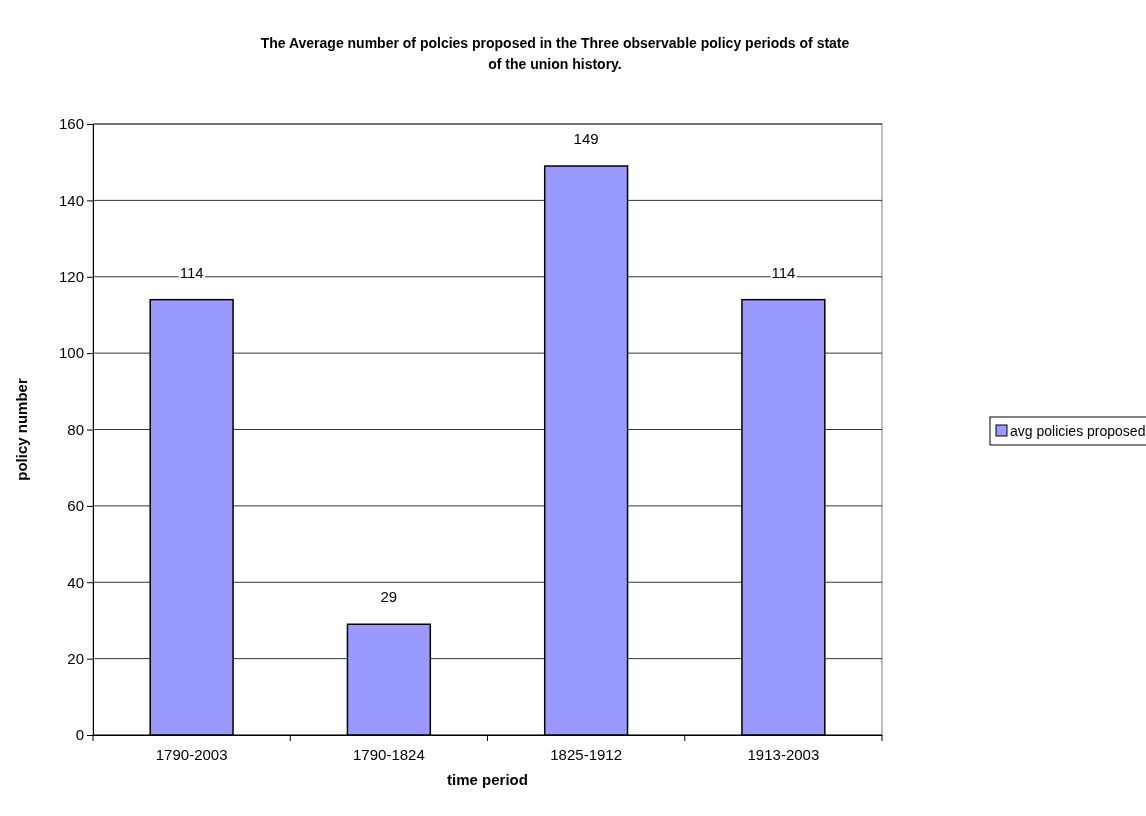 Image resolution: width=1146 pixels, height=816 pixels. Describe the element at coordinates (586, 754) in the screenshot. I see `x-tick-label: 1825-1912` at that location.